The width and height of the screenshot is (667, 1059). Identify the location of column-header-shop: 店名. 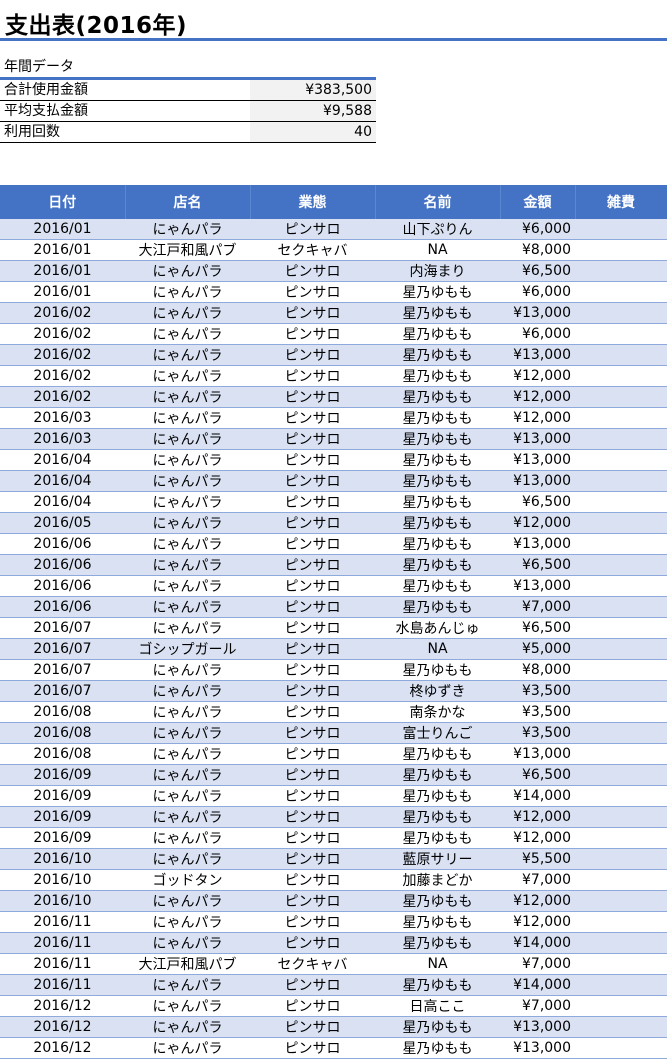
(188, 202).